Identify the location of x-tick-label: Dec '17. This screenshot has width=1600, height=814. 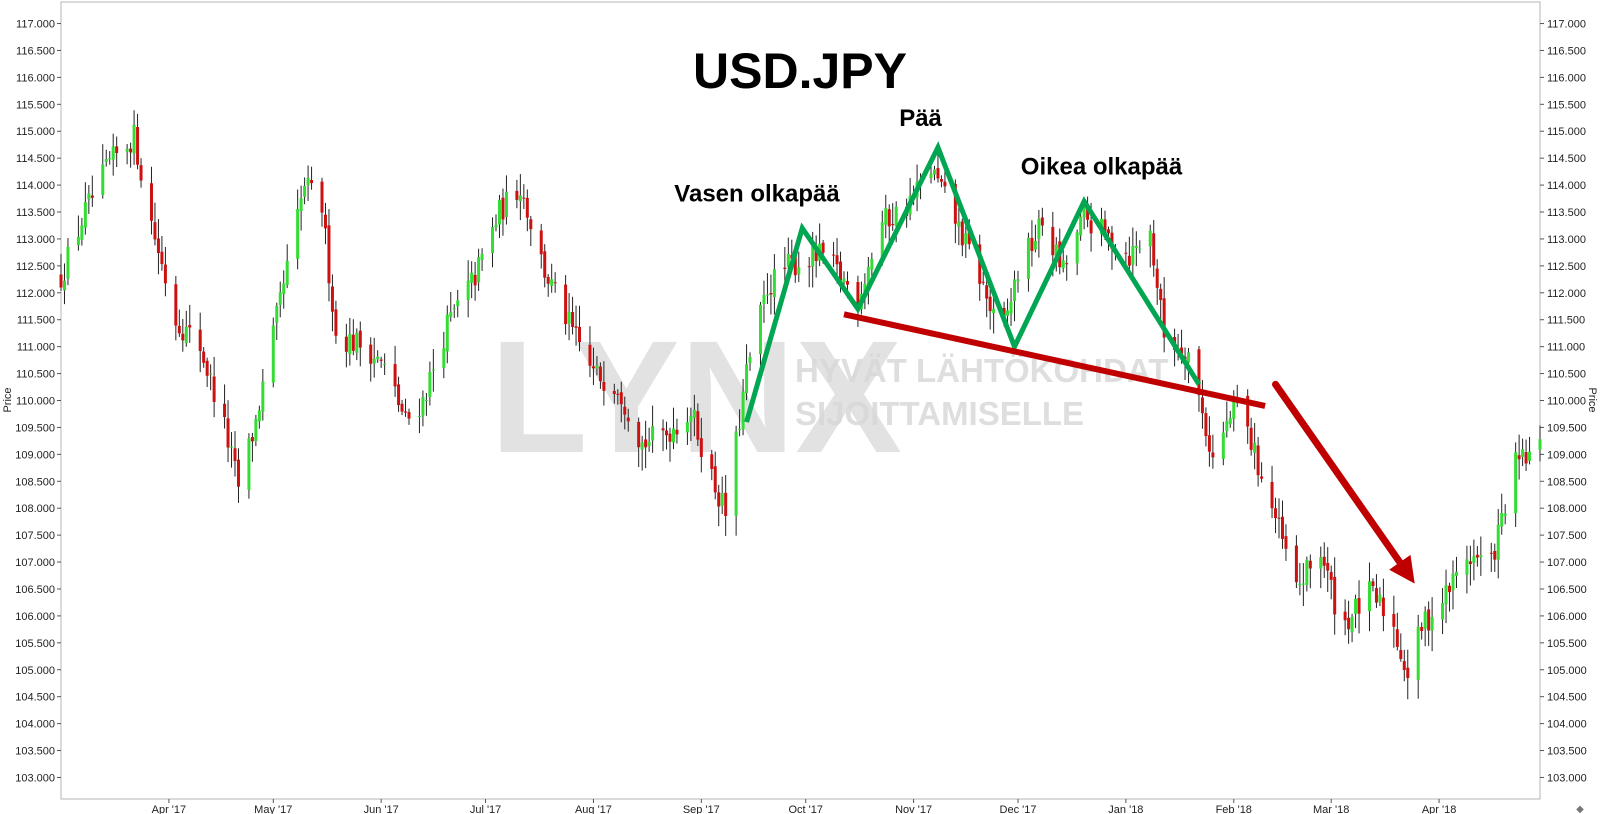
(1018, 809).